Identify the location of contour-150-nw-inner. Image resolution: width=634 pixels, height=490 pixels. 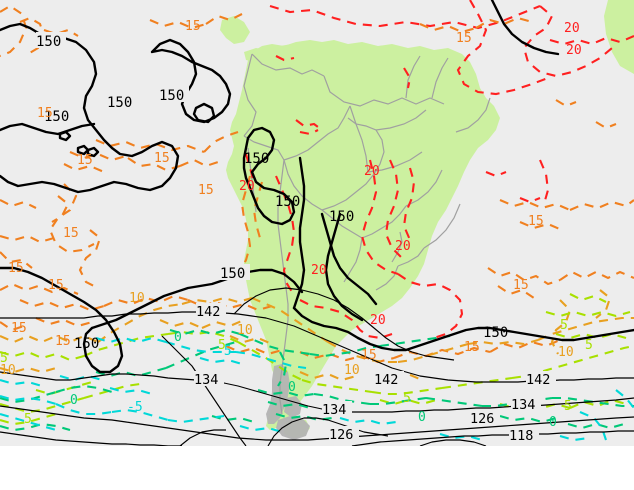
(48, 129).